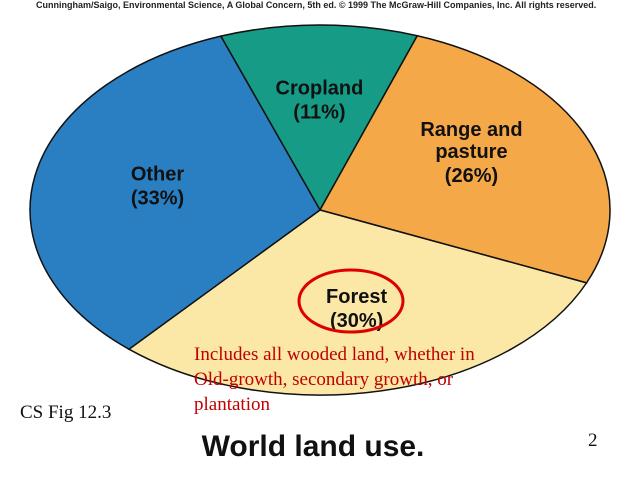  I want to click on highlight-ring, so click(351, 301).